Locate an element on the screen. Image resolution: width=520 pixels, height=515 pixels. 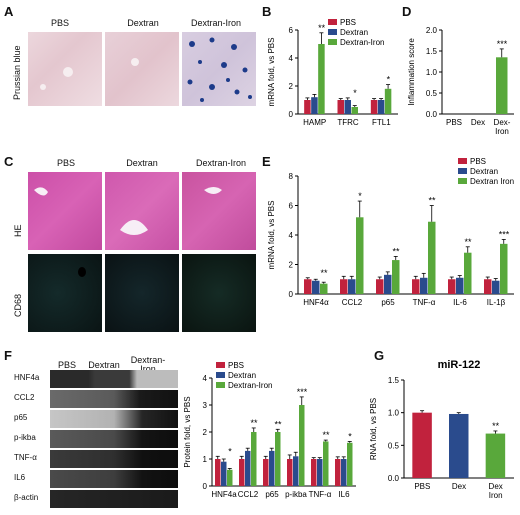
x-tick-label: p-ikba is located at coordinates (296, 494).